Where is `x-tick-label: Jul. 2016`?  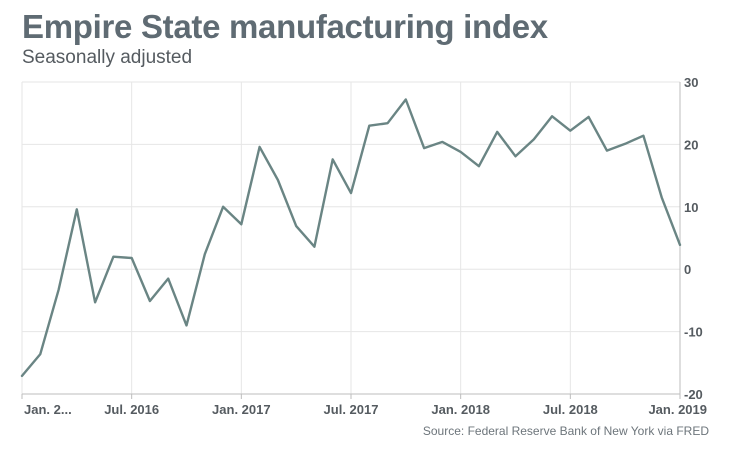
x-tick-label: Jul. 2016 is located at coordinates (131, 409).